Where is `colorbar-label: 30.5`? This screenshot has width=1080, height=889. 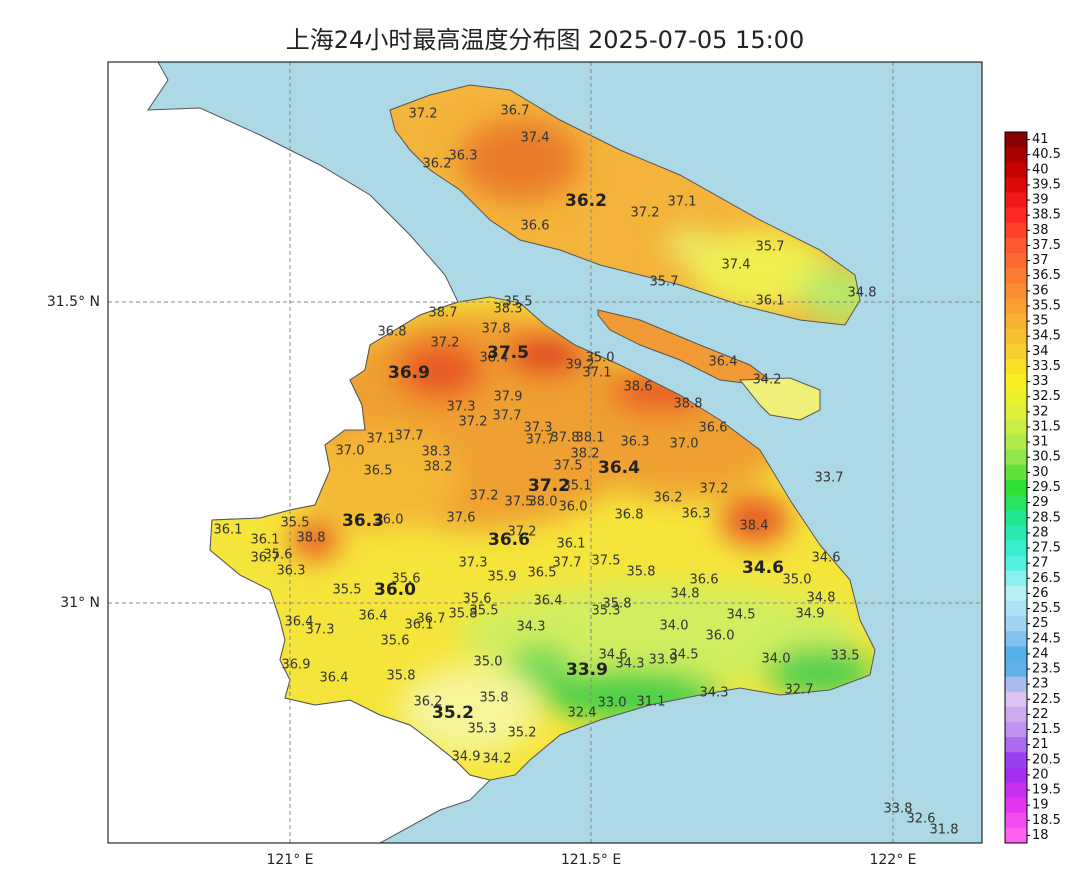
colorbar-label: 30.5 is located at coordinates (1046, 457).